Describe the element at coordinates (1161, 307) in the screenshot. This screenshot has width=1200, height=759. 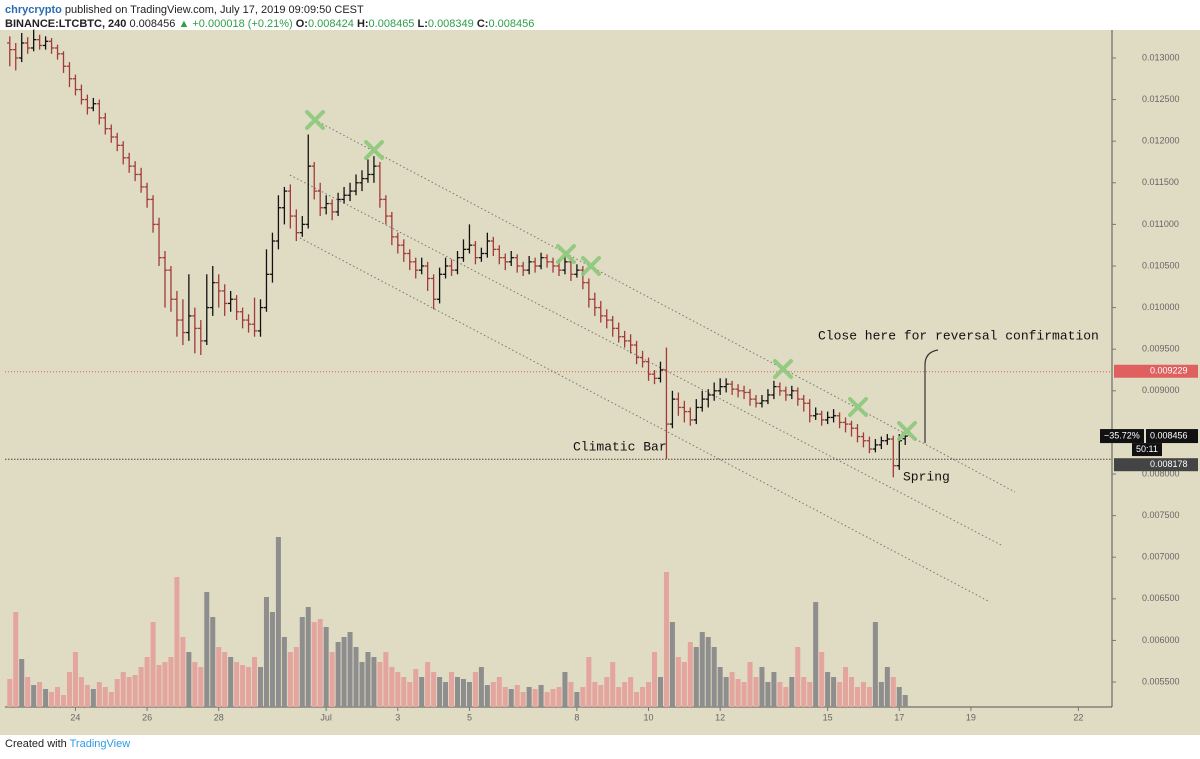
I see `y-tick-label: 0.010000` at that location.